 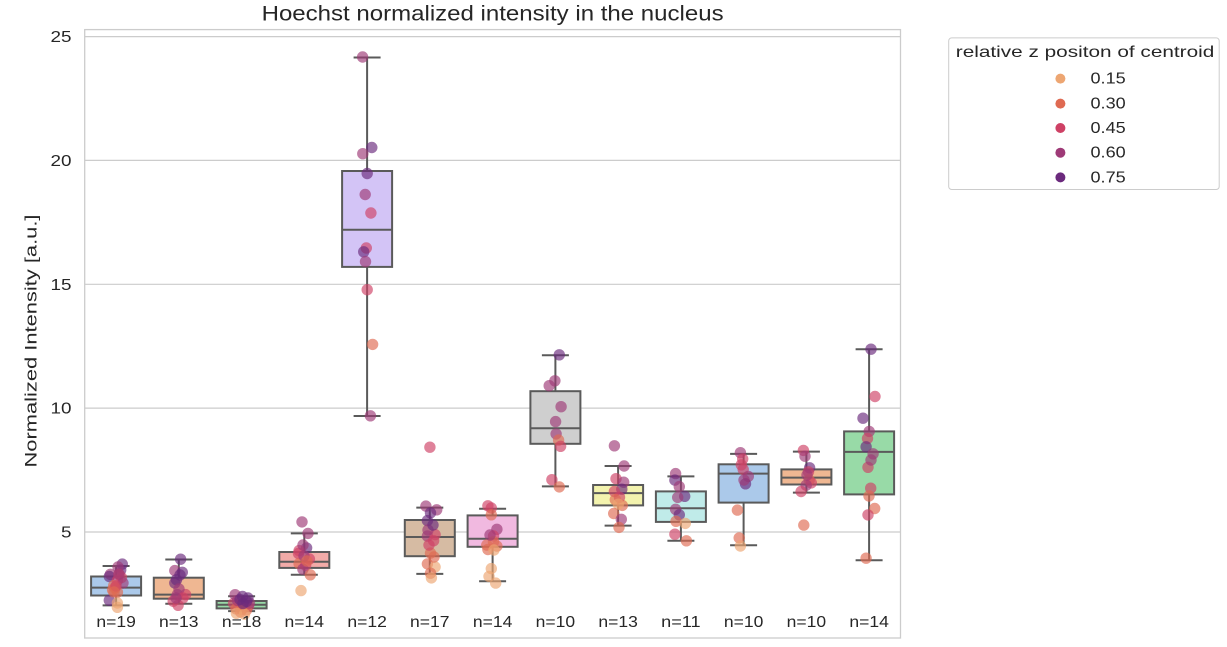 I want to click on svg-text: 0.30, so click(x=1108, y=104).